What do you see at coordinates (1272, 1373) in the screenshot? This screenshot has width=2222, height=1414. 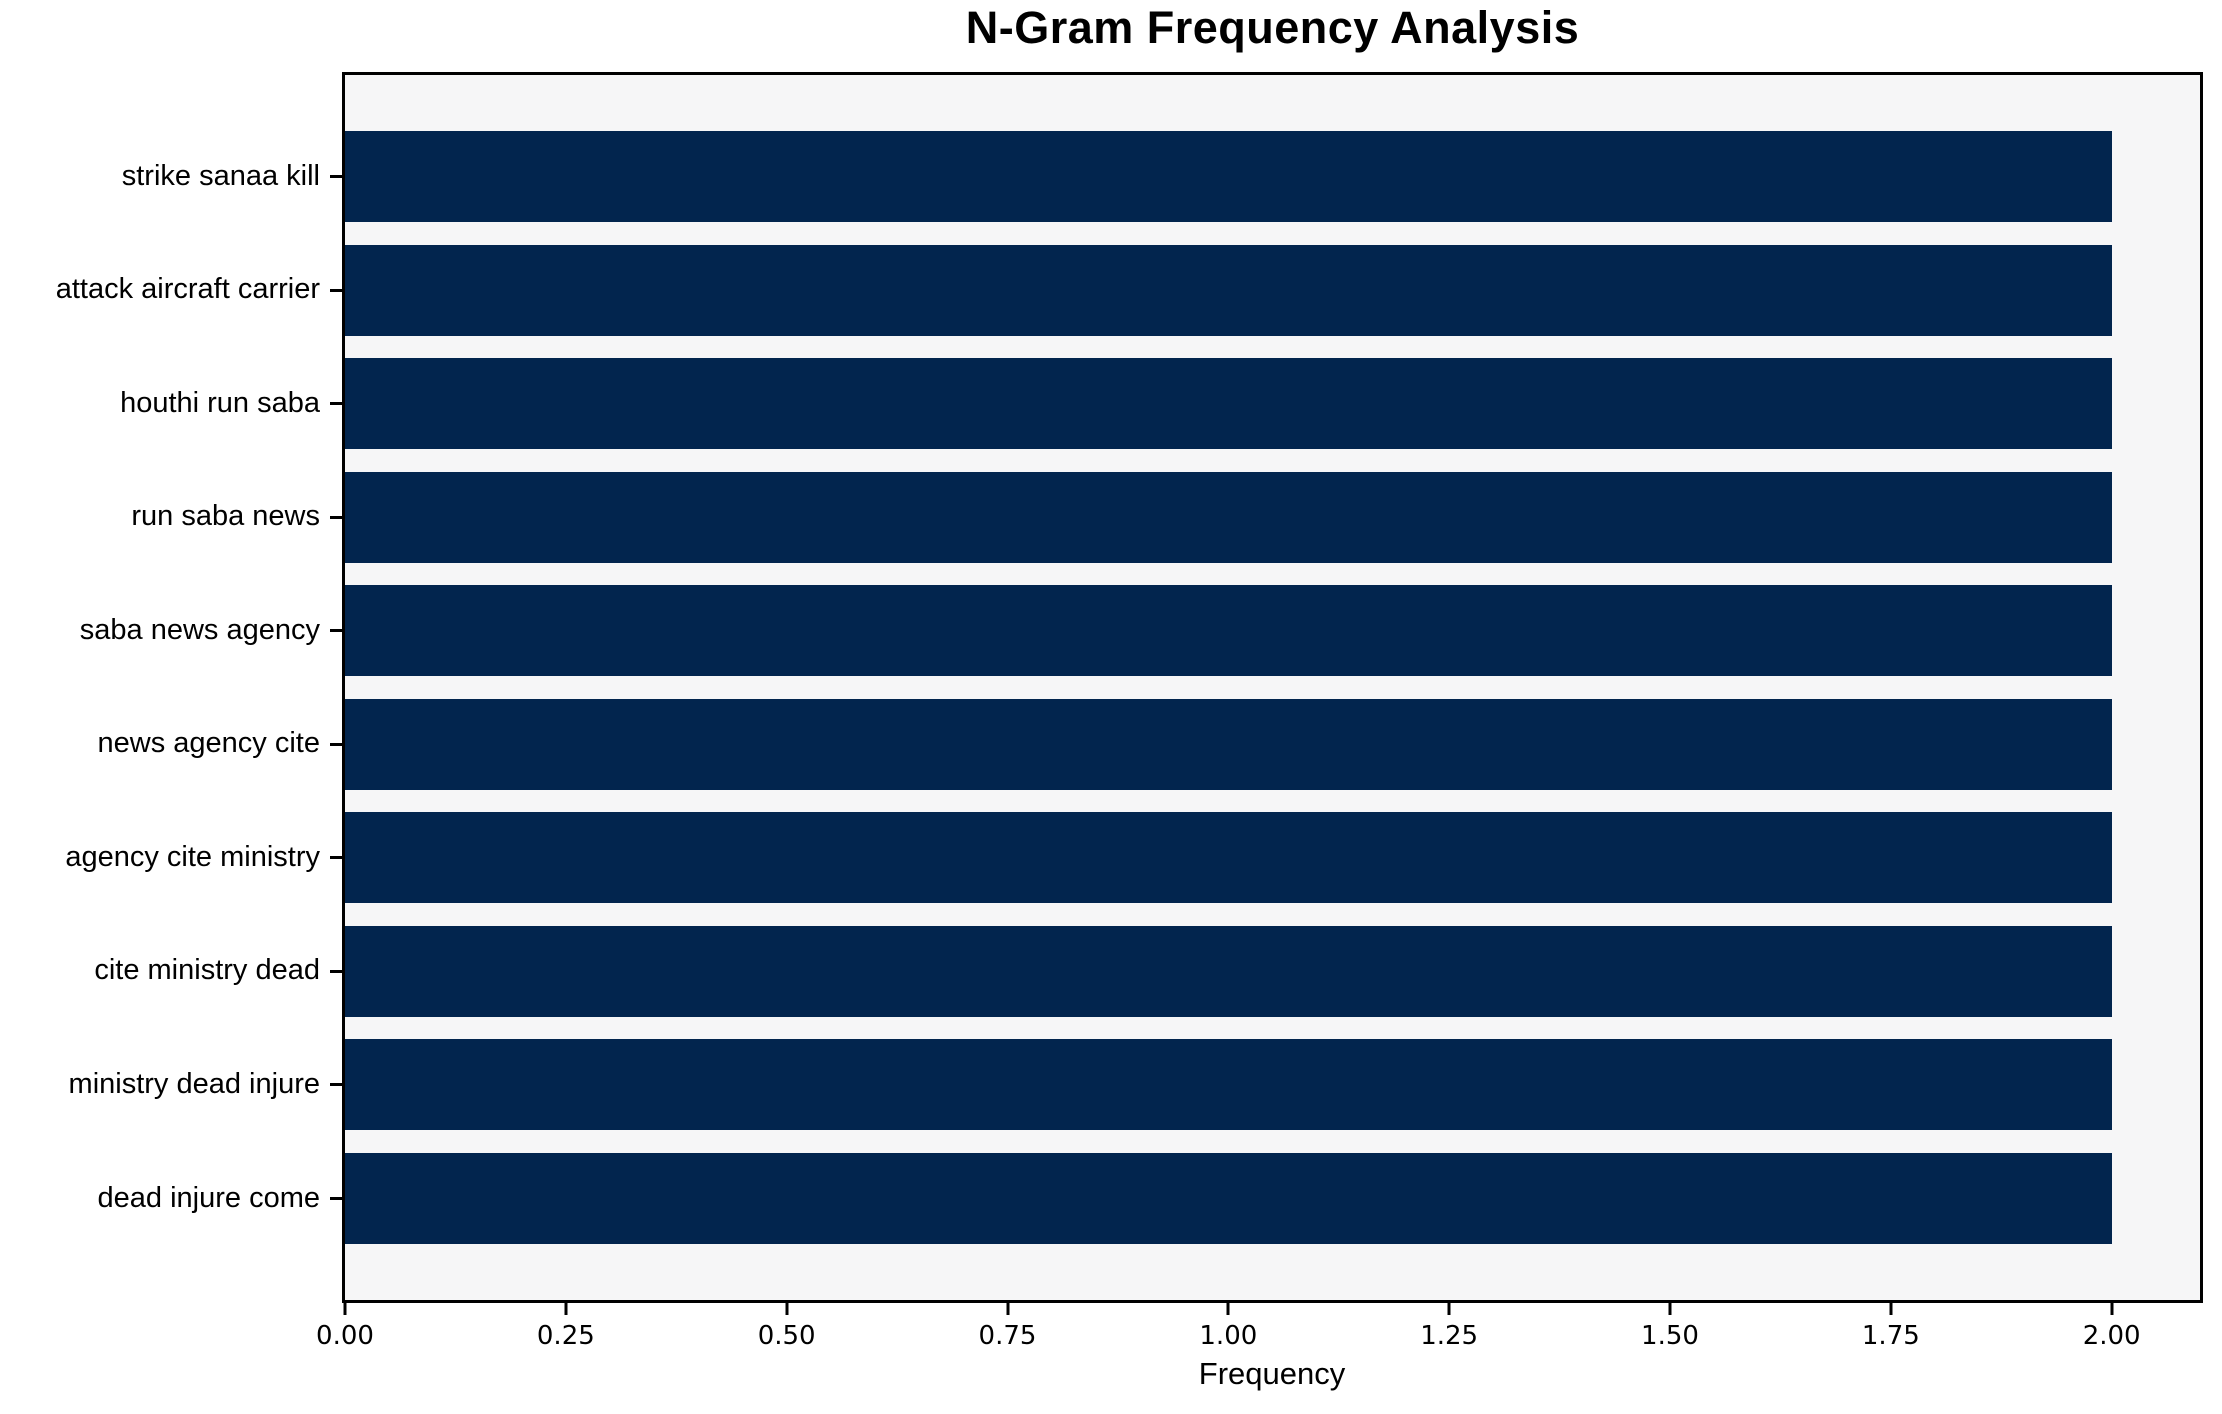 I see `x-axis-label: Frequency` at bounding box center [1272, 1373].